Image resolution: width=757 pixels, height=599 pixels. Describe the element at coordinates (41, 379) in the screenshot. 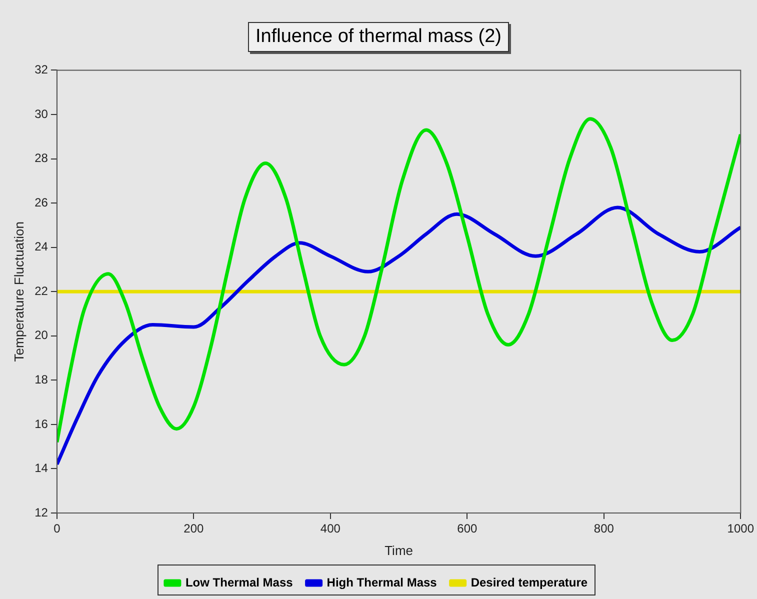

I see `y-tick-label: 18` at that location.